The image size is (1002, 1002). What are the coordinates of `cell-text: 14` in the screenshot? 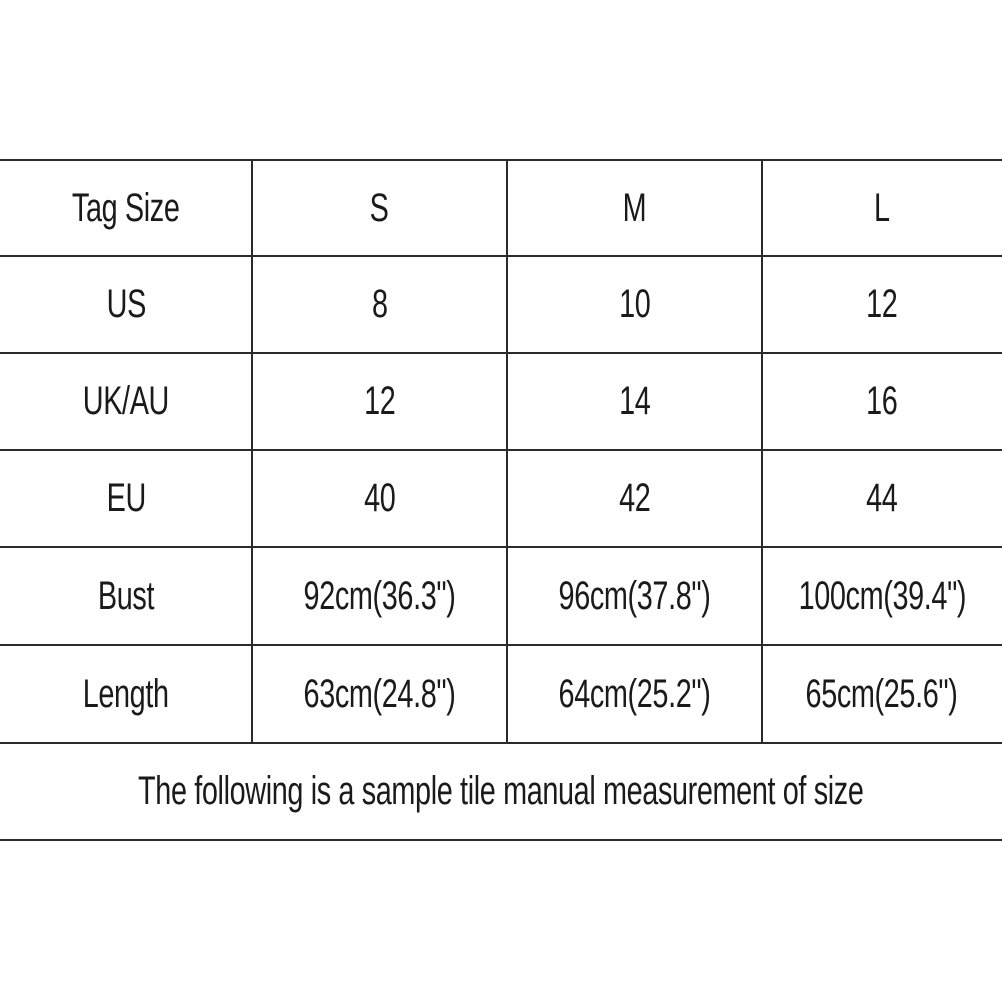 It's located at (634, 401).